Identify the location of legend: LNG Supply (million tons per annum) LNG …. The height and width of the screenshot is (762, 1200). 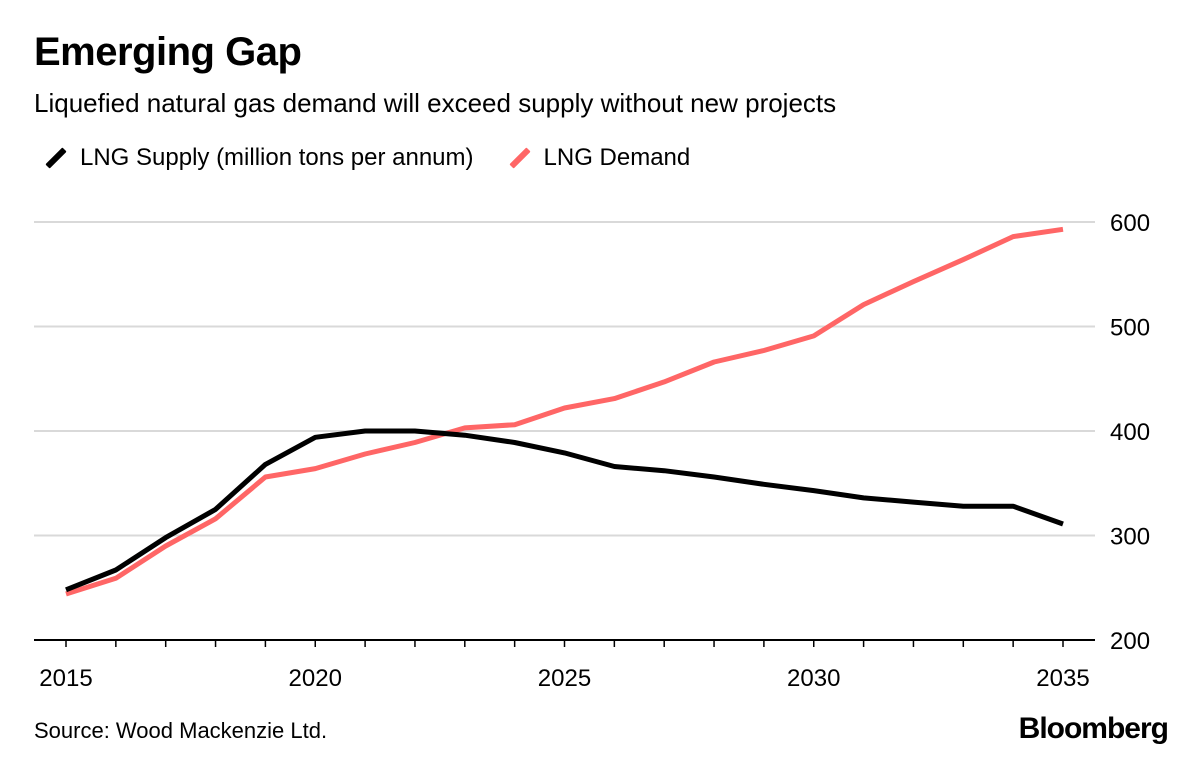
(384, 158).